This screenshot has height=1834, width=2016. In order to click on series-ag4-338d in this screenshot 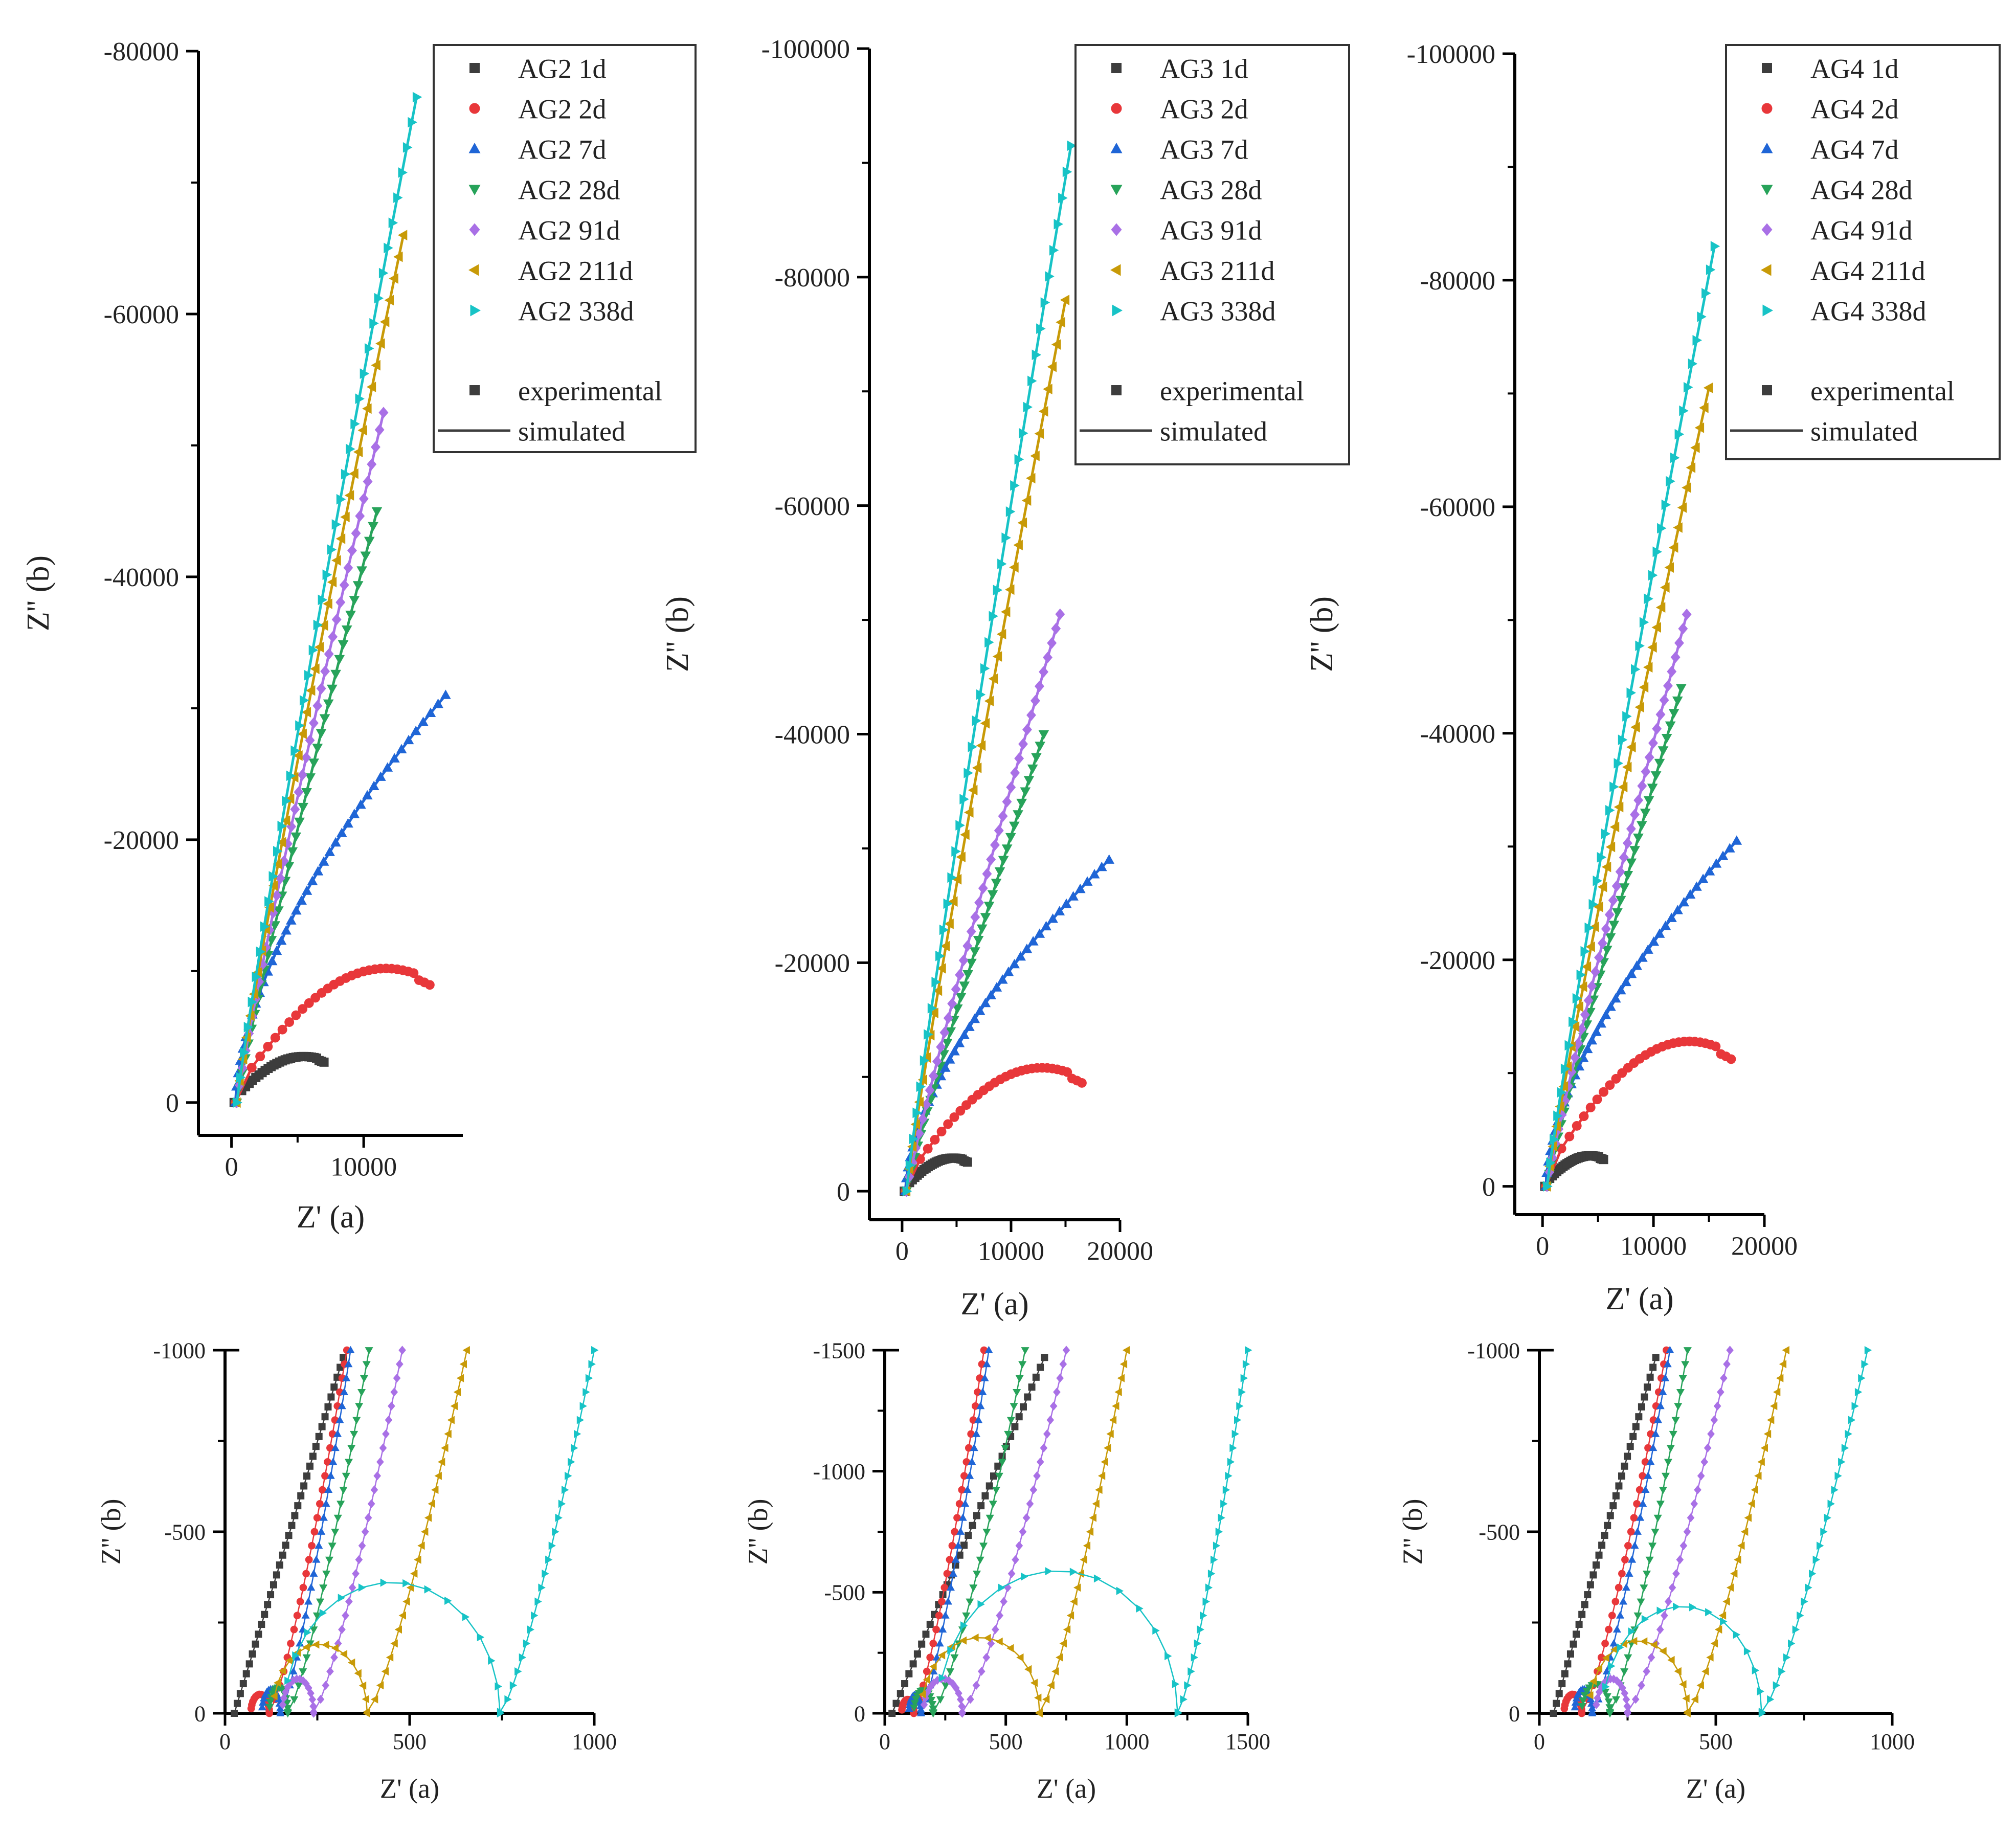, I will do `click(1737, 1532)`.